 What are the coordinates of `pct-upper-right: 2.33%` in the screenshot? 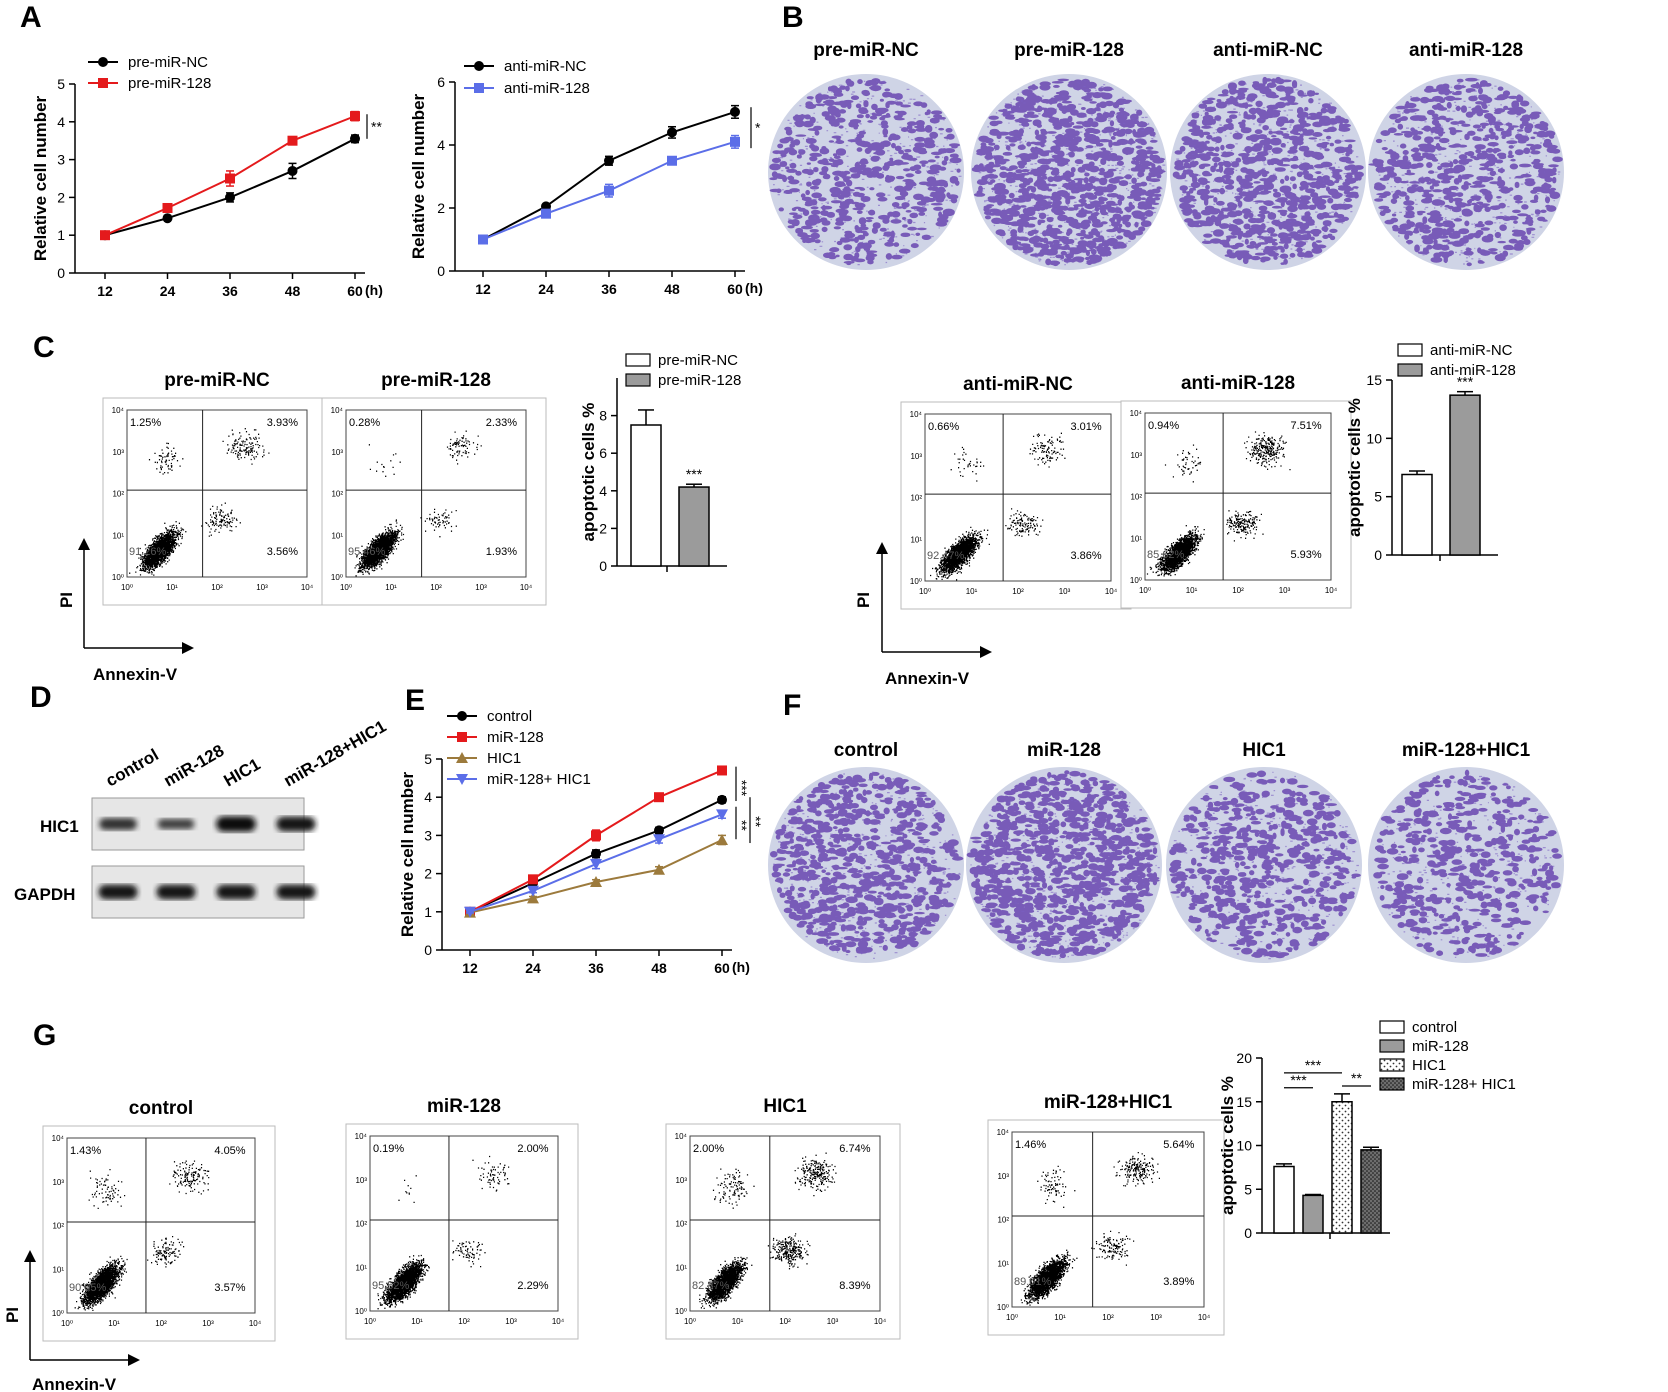 It's located at (501, 423).